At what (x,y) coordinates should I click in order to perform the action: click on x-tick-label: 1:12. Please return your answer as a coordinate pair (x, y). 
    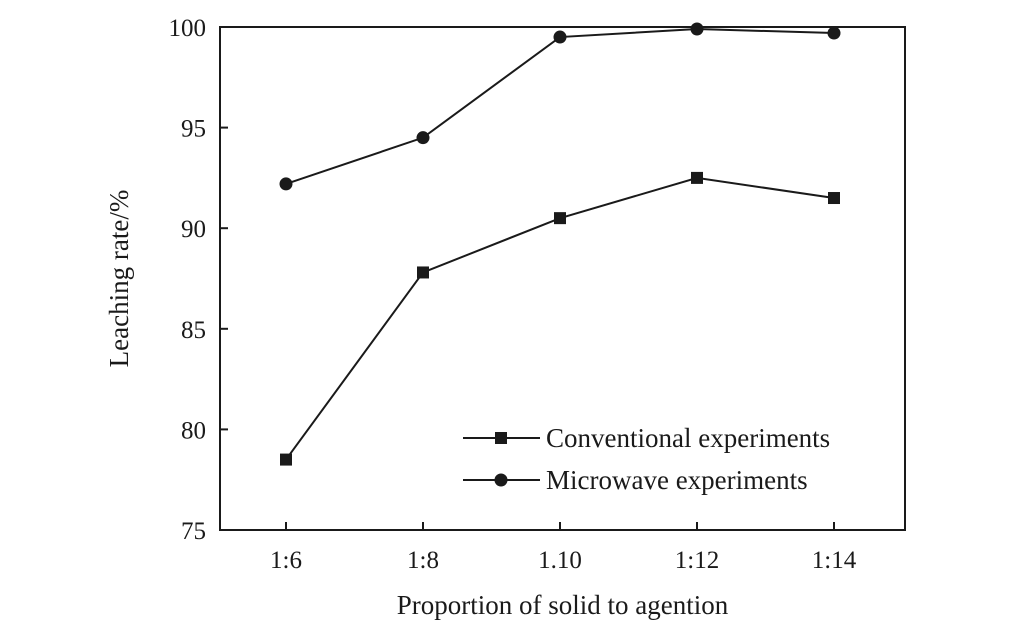
    Looking at the image, I should click on (697, 560).